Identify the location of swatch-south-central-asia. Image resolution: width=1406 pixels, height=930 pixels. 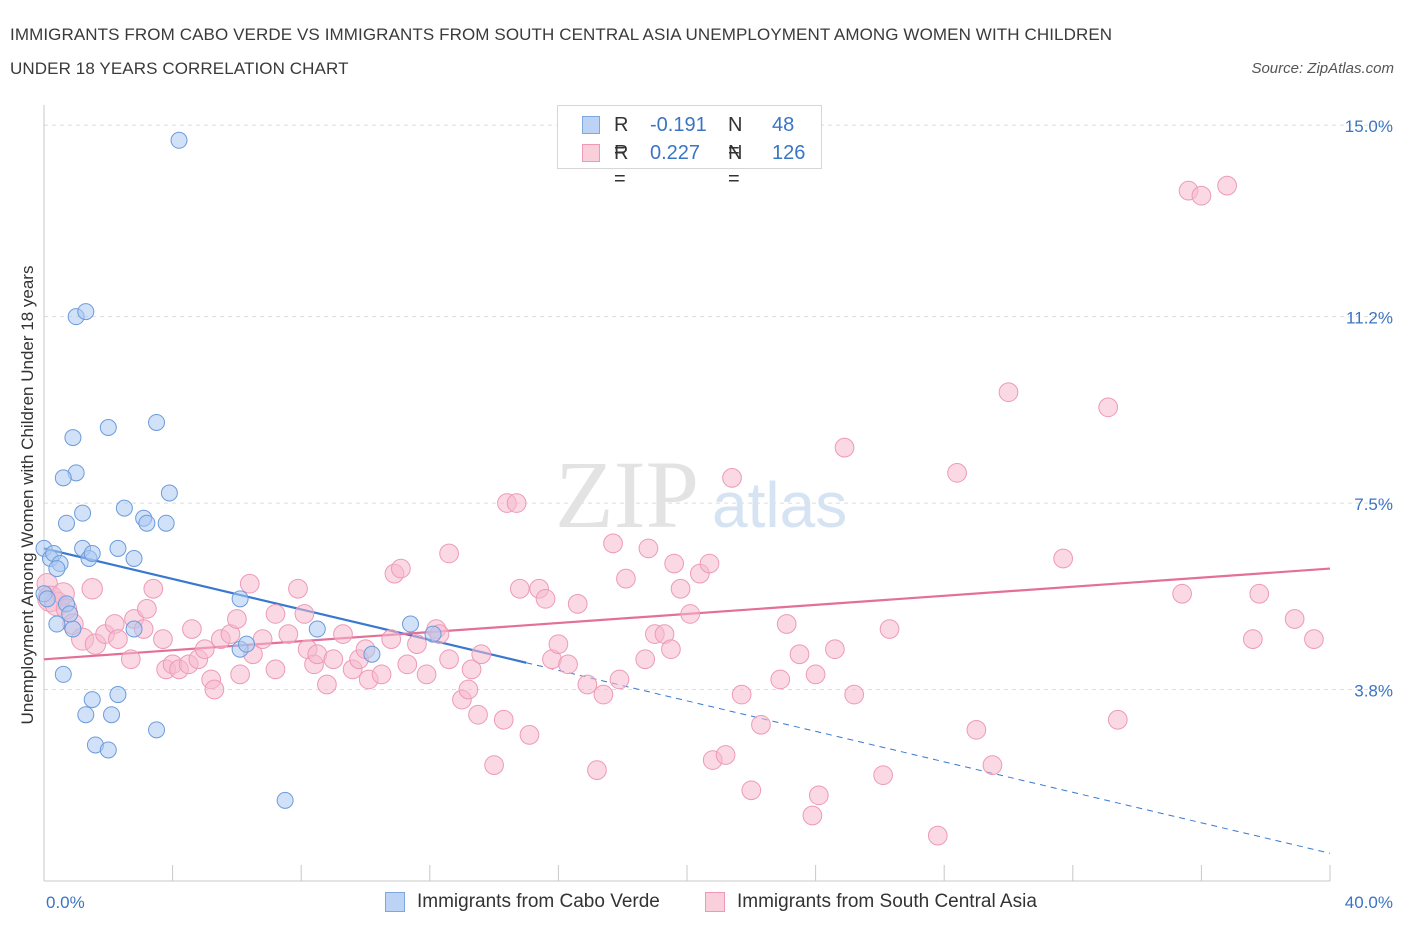
(591, 153).